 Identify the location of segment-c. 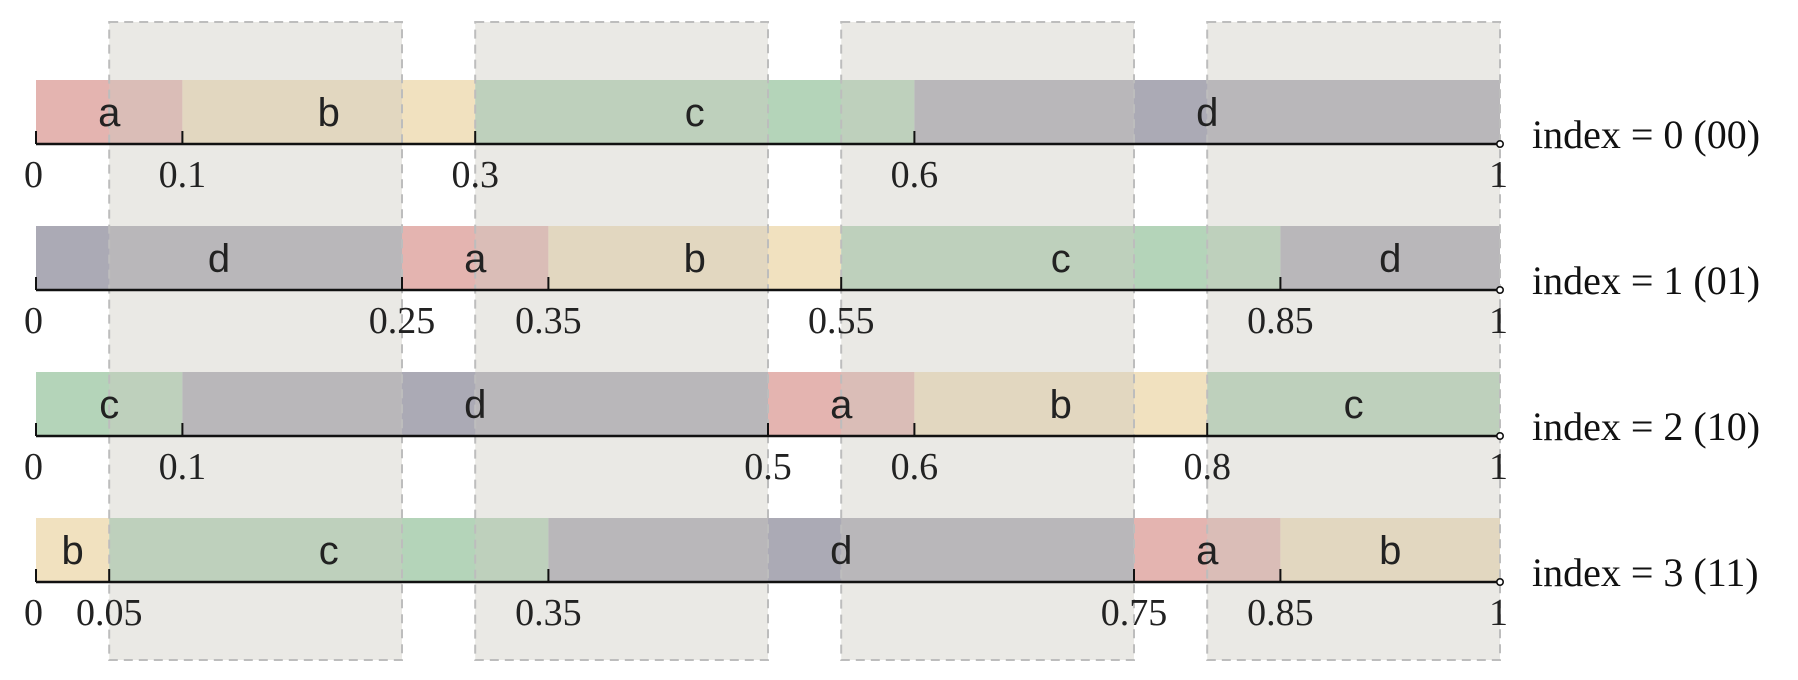
(1353, 404).